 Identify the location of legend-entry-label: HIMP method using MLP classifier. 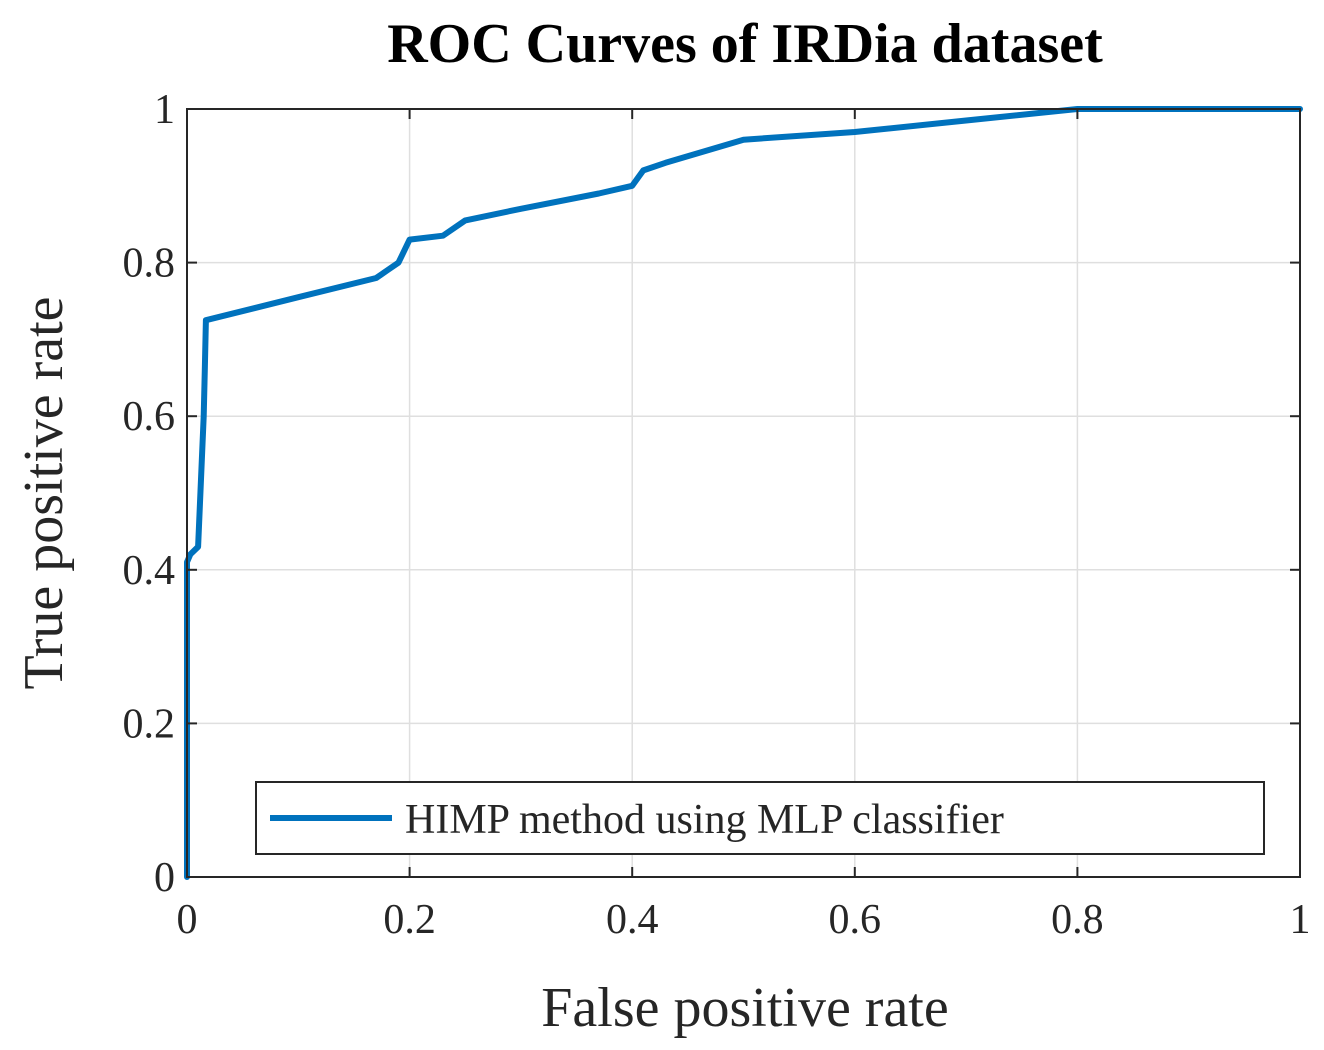
(704, 820).